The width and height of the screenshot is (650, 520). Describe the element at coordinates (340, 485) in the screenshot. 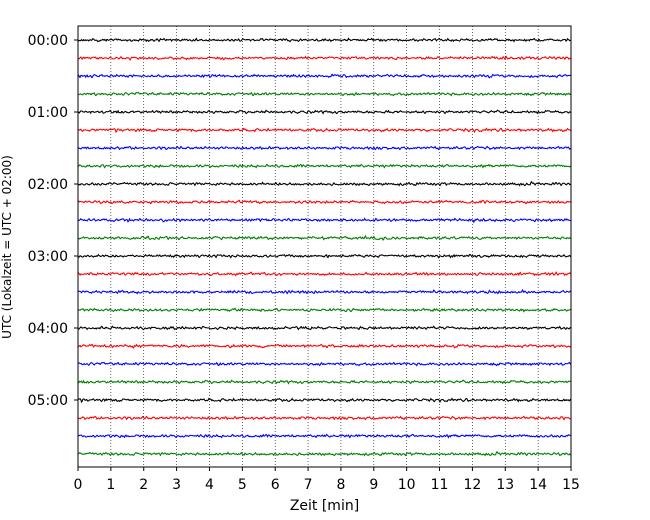

I see `x-tick-label: 8` at that location.